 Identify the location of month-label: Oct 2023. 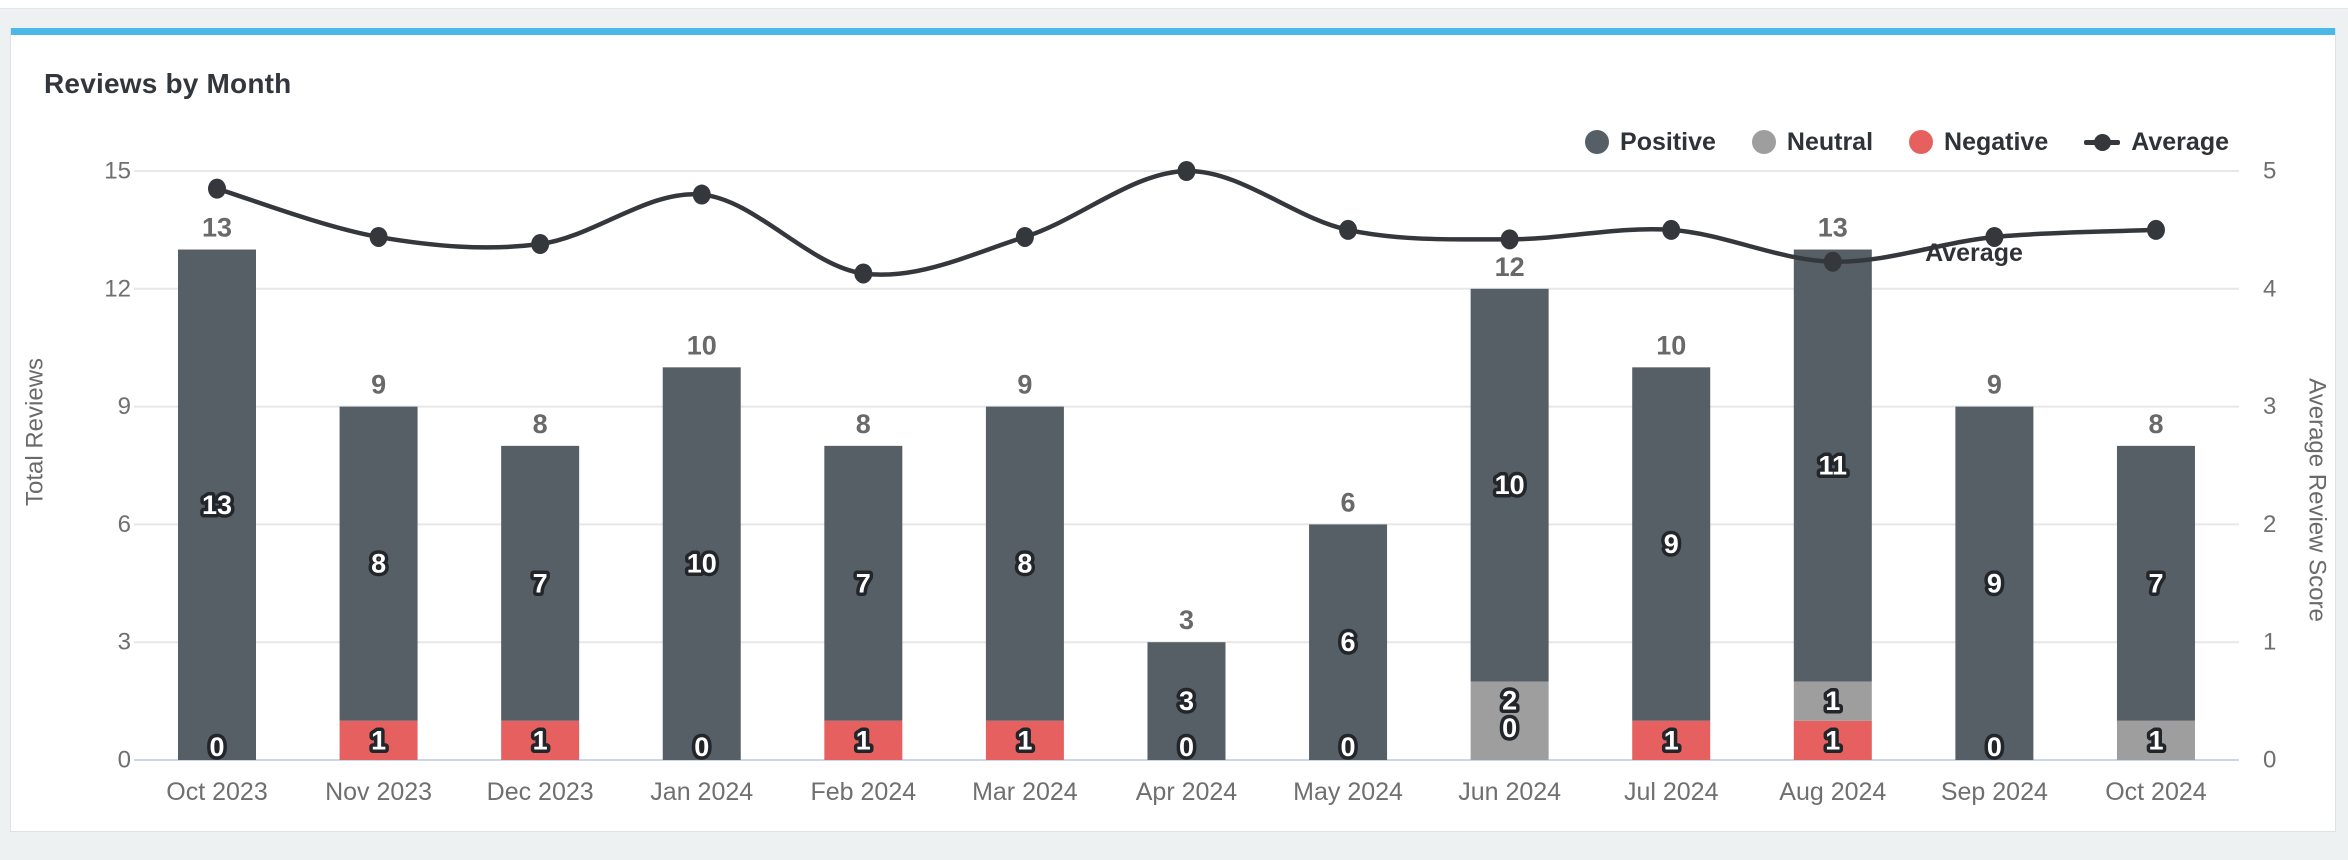
(216, 792).